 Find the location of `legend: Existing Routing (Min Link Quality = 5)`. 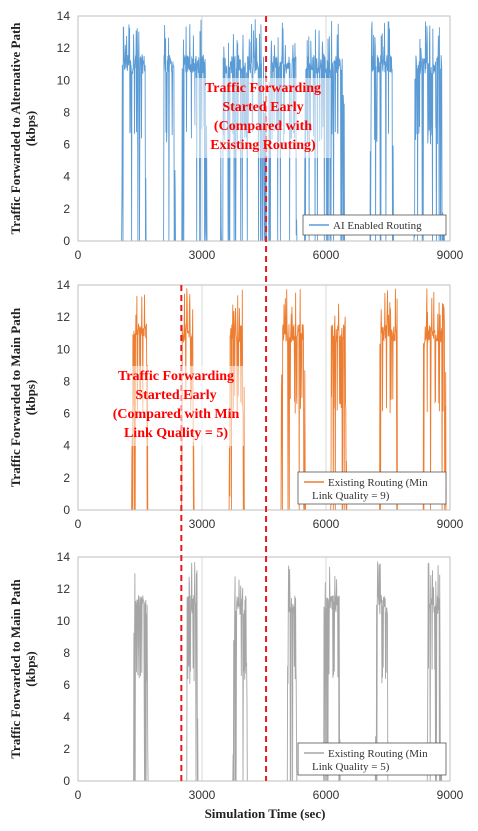

legend: Existing Routing (Min Link Quality = 5) is located at coordinates (372, 759).